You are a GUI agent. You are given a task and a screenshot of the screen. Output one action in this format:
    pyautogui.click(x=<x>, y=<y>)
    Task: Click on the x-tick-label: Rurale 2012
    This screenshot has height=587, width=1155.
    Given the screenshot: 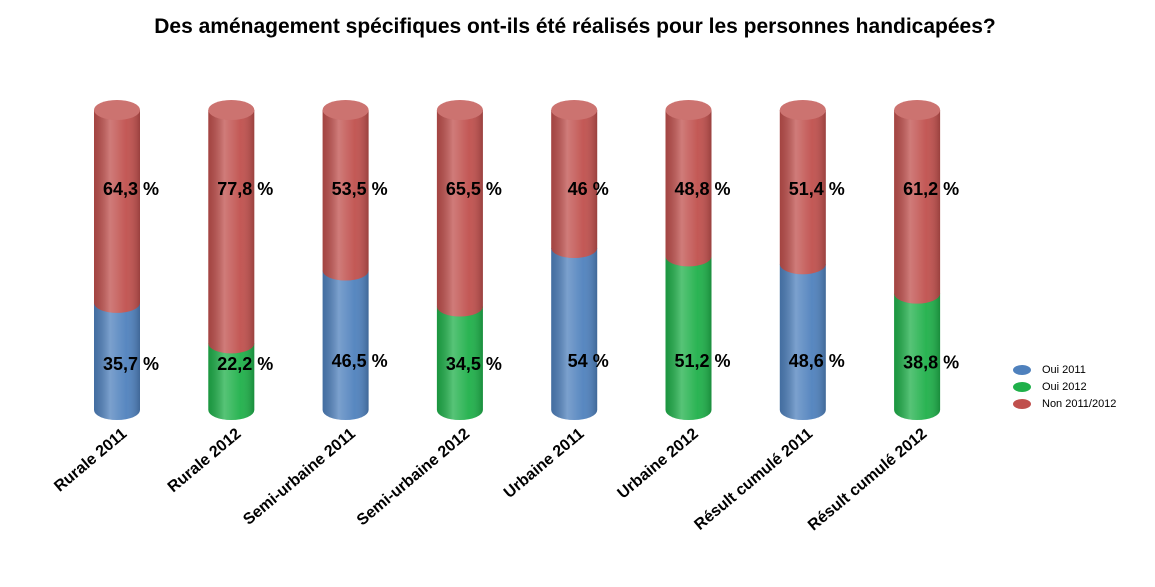 What is the action you would take?
    pyautogui.click(x=205, y=460)
    